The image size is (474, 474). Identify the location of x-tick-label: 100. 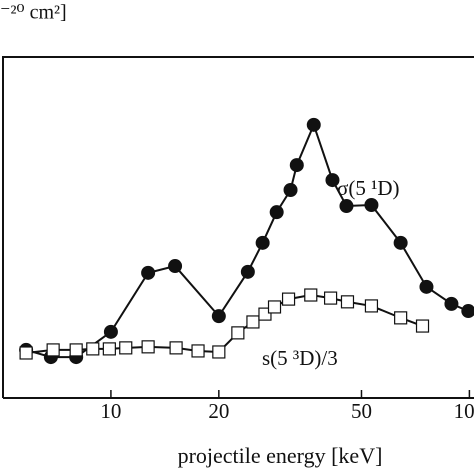
(464, 411).